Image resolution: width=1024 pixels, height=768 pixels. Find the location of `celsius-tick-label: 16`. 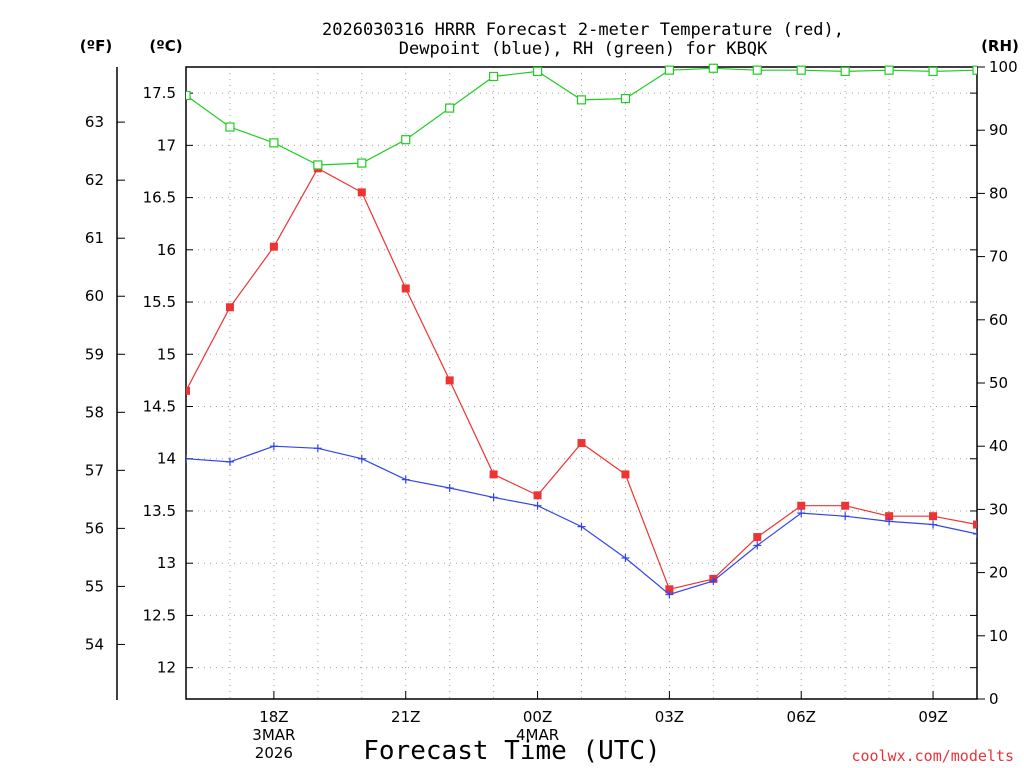

celsius-tick-label: 16 is located at coordinates (166, 250).